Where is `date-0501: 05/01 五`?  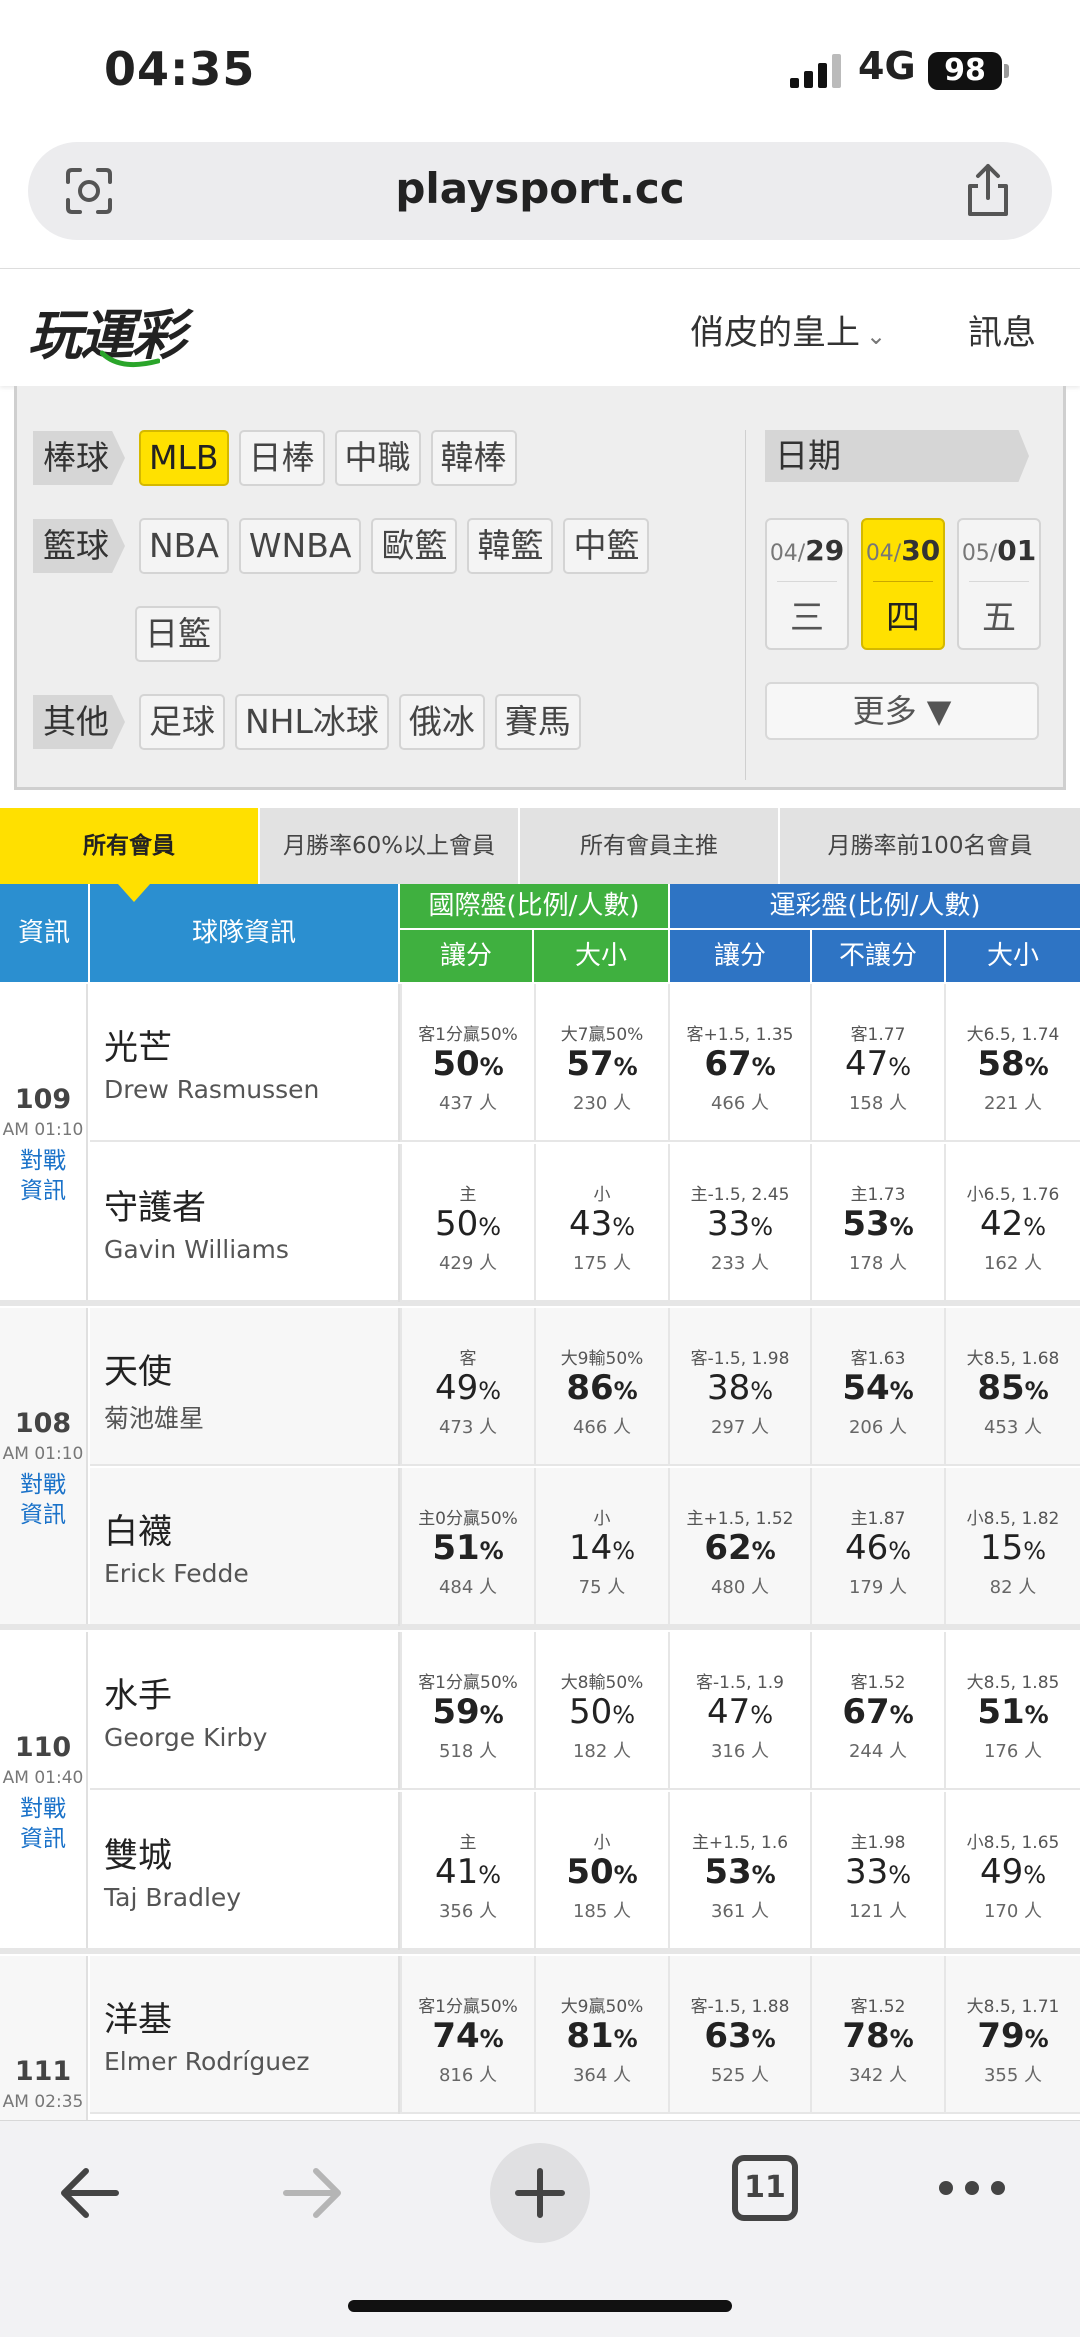 date-0501: 05/01 五 is located at coordinates (999, 584).